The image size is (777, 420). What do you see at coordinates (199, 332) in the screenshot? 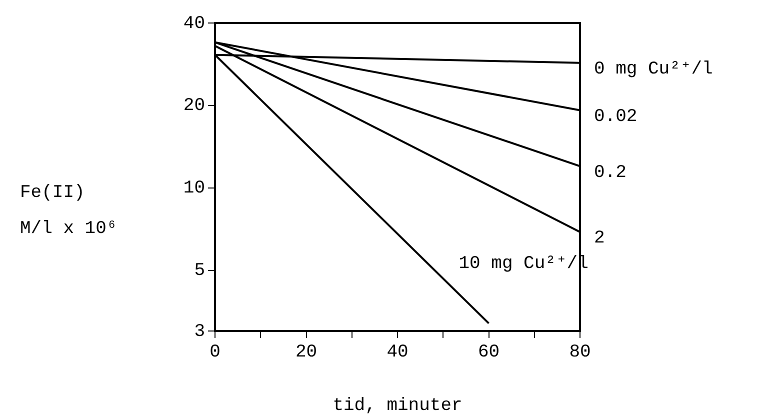
I see `y-tick-label: 3` at bounding box center [199, 332].